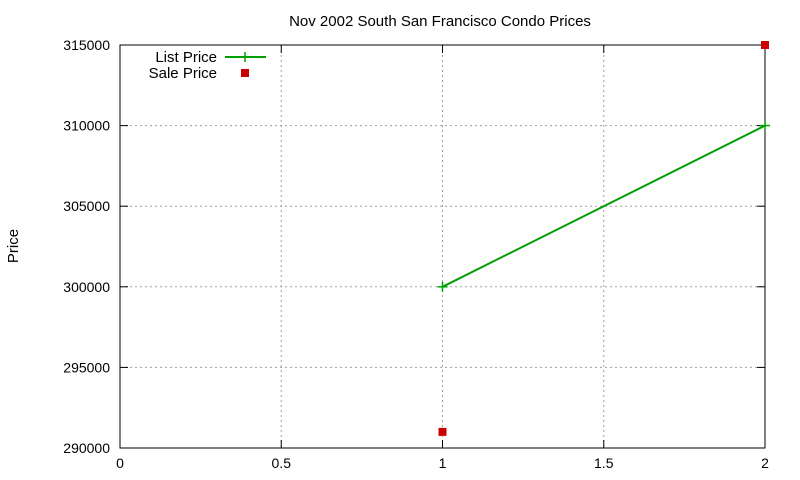  What do you see at coordinates (86, 206) in the screenshot?
I see `y-tick-label: 305000` at bounding box center [86, 206].